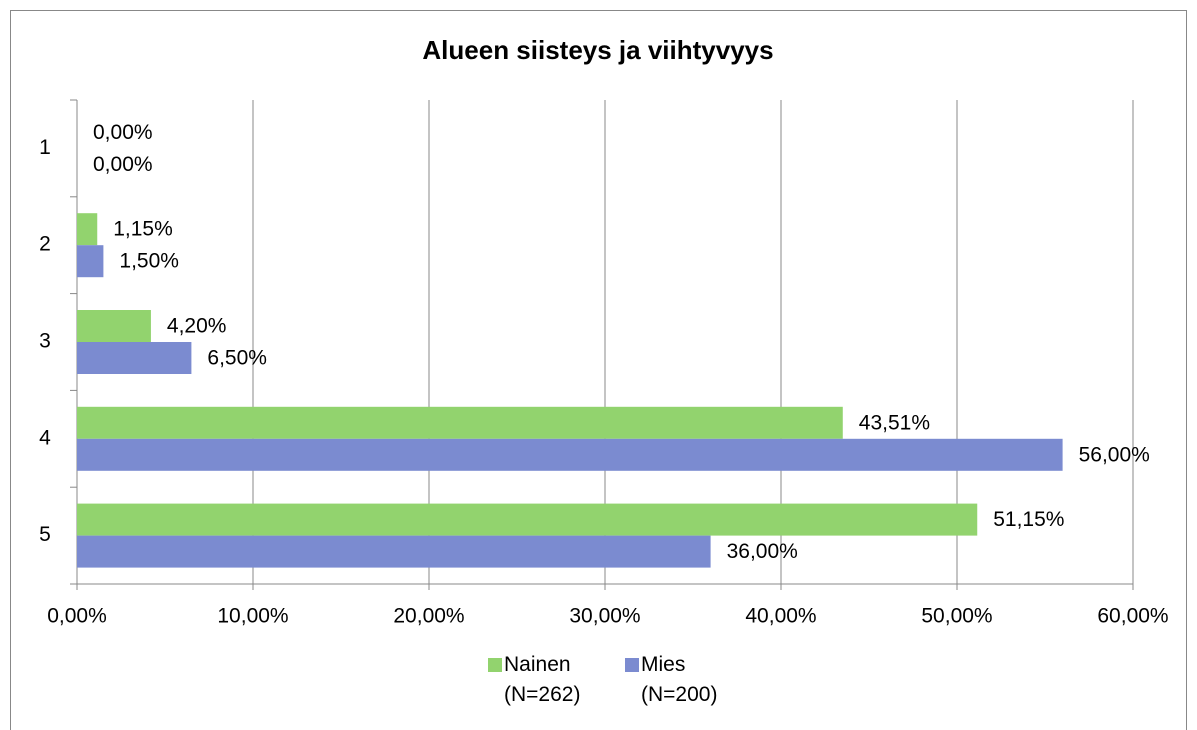  Describe the element at coordinates (762, 551) in the screenshot. I see `data-label: 36,00%` at that location.